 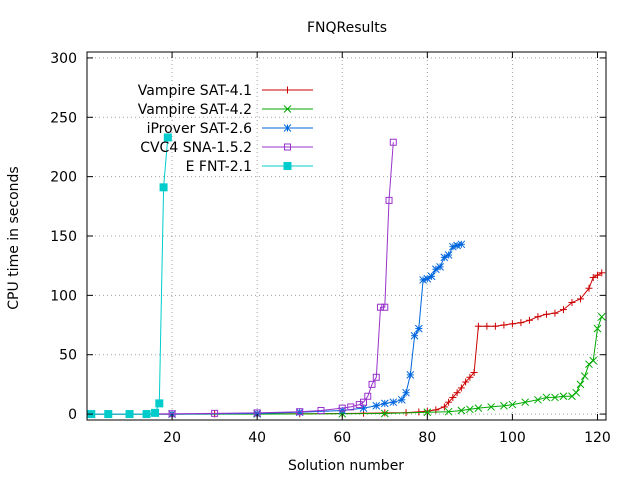 I want to click on y-axis-label: CPU time in seconds, so click(x=14, y=237).